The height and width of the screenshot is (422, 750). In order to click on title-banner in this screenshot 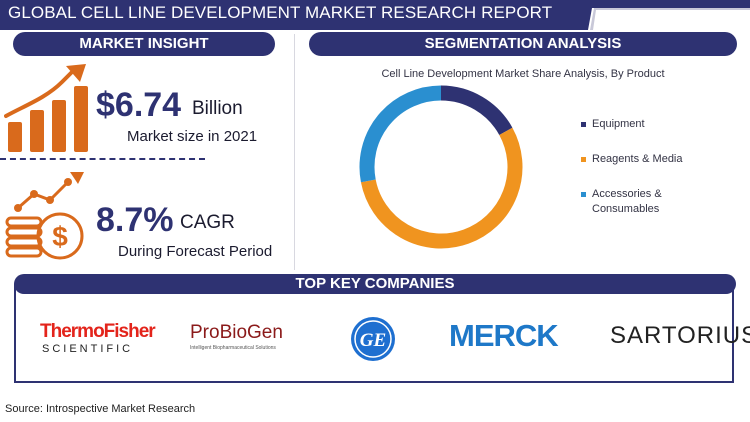, I will do `click(375, 15)`.